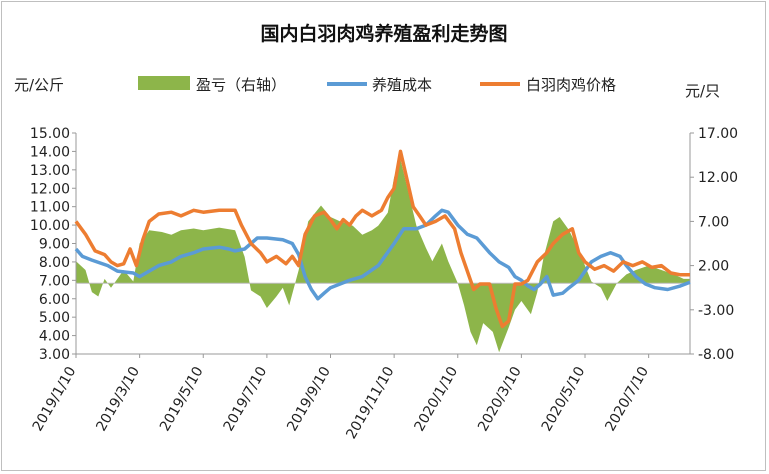 The height and width of the screenshot is (474, 769). Describe the element at coordinates (716, 355) in the screenshot. I see `right-tick-label: -8.00` at that location.